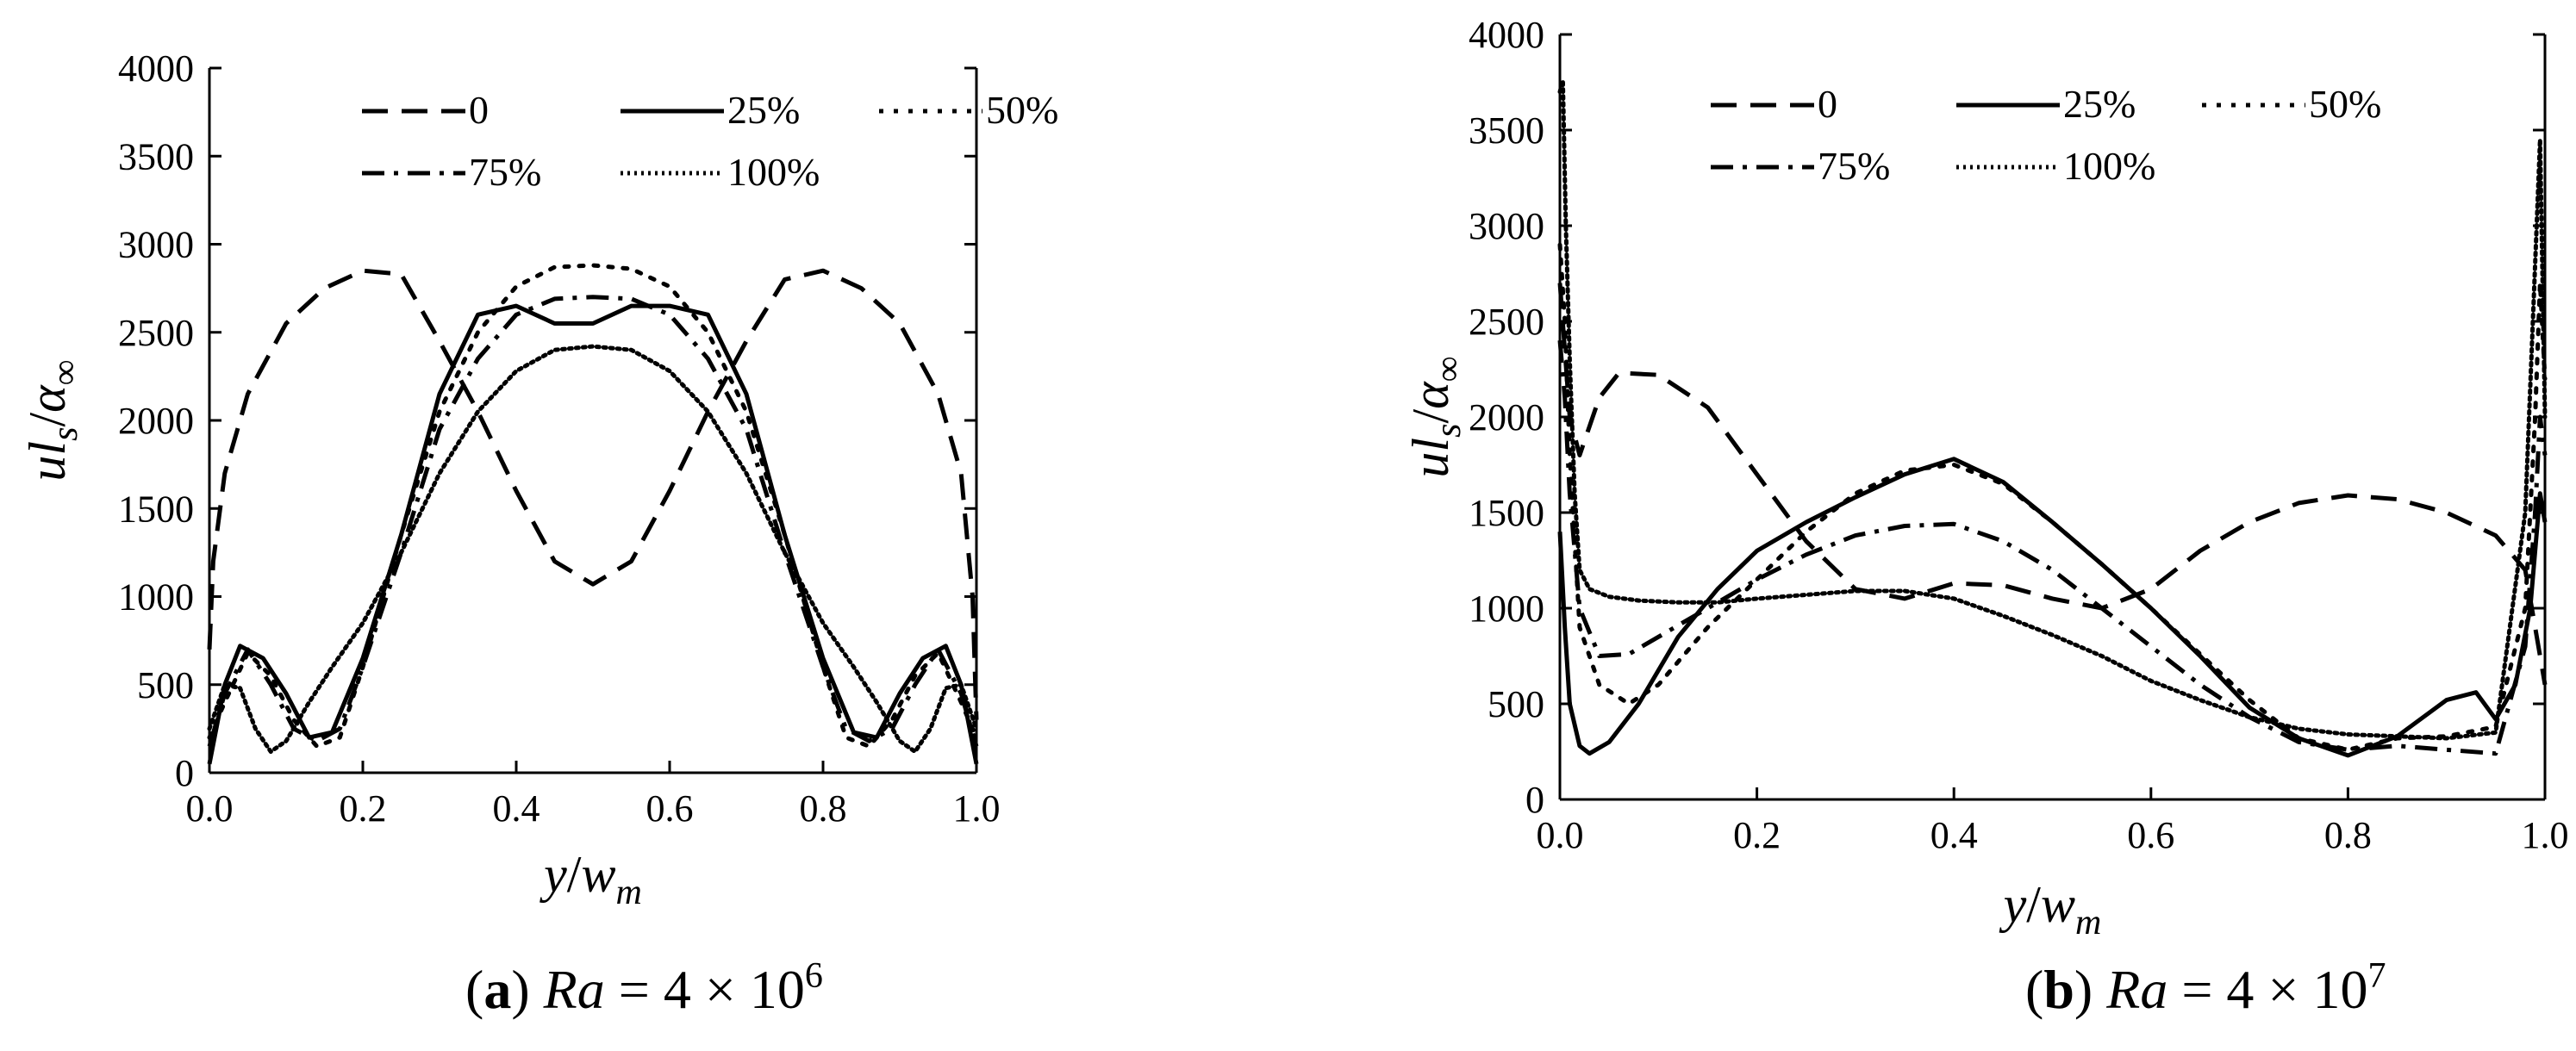 This screenshot has height=1051, width=2576. I want to click on series-line-100pct, so click(593, 549).